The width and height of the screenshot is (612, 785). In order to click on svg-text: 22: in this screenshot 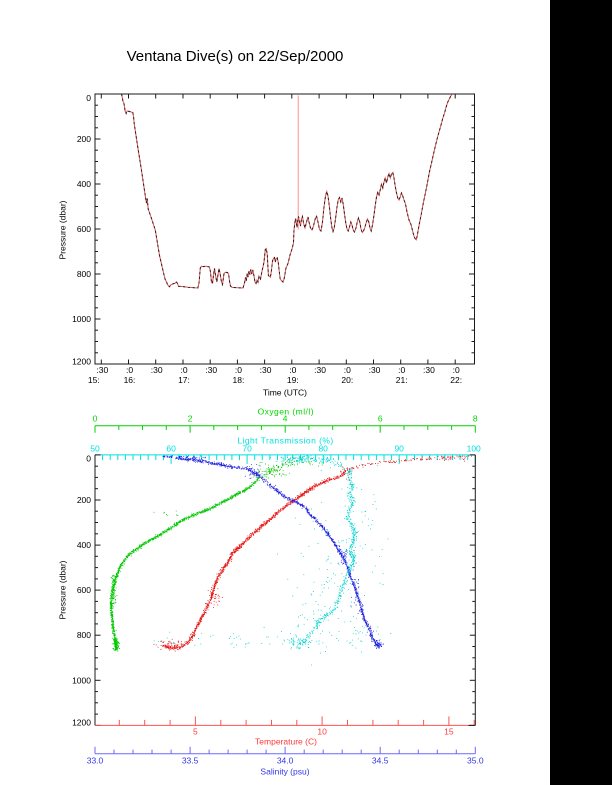, I will do `click(456, 380)`.